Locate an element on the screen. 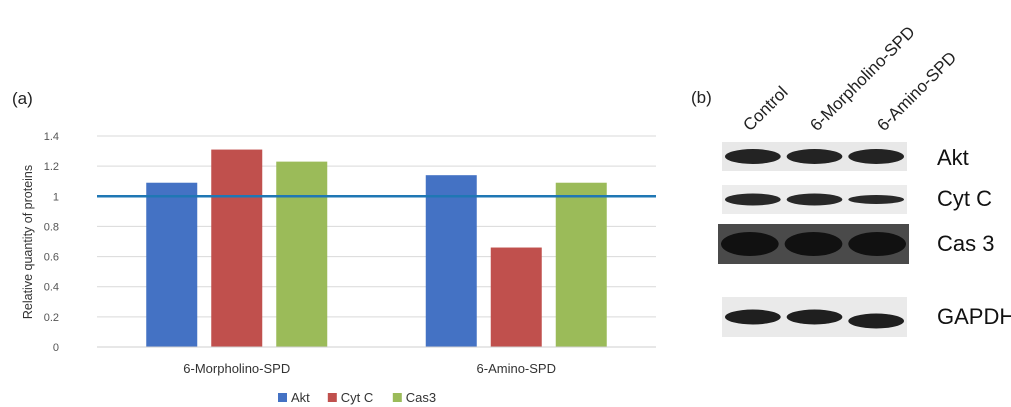  panel-a-label: (a) is located at coordinates (22, 98).